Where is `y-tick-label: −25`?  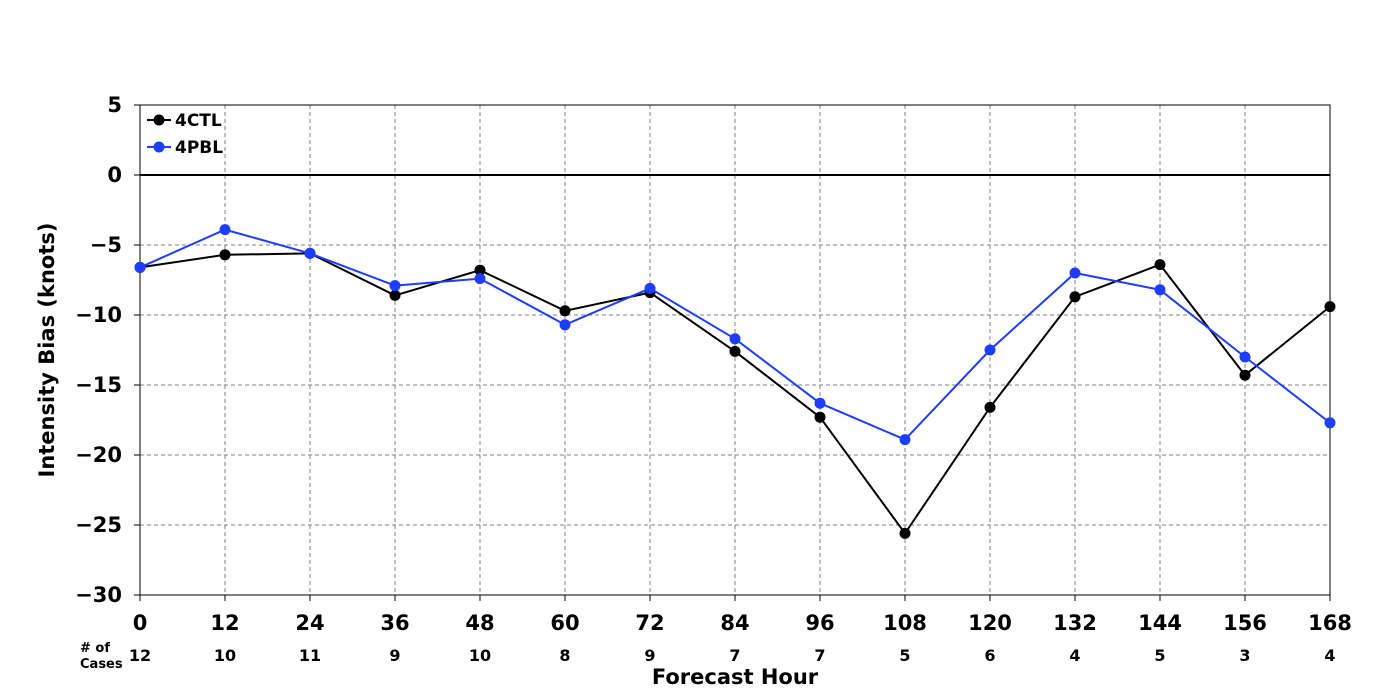 y-tick-label: −25 is located at coordinates (98, 525).